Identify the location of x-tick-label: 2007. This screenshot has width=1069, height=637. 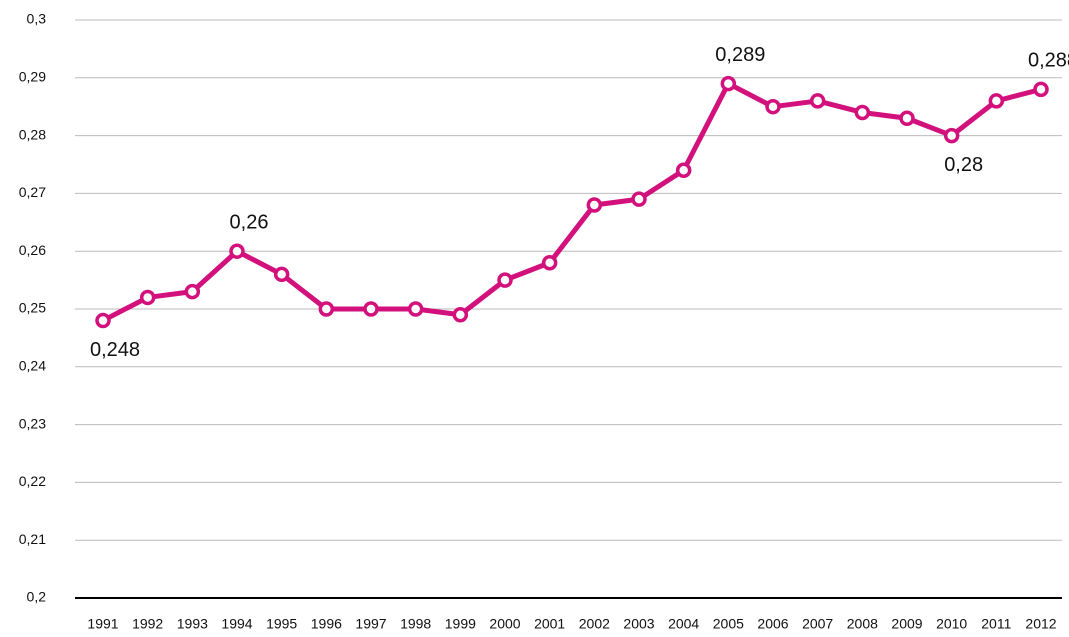
(817, 624).